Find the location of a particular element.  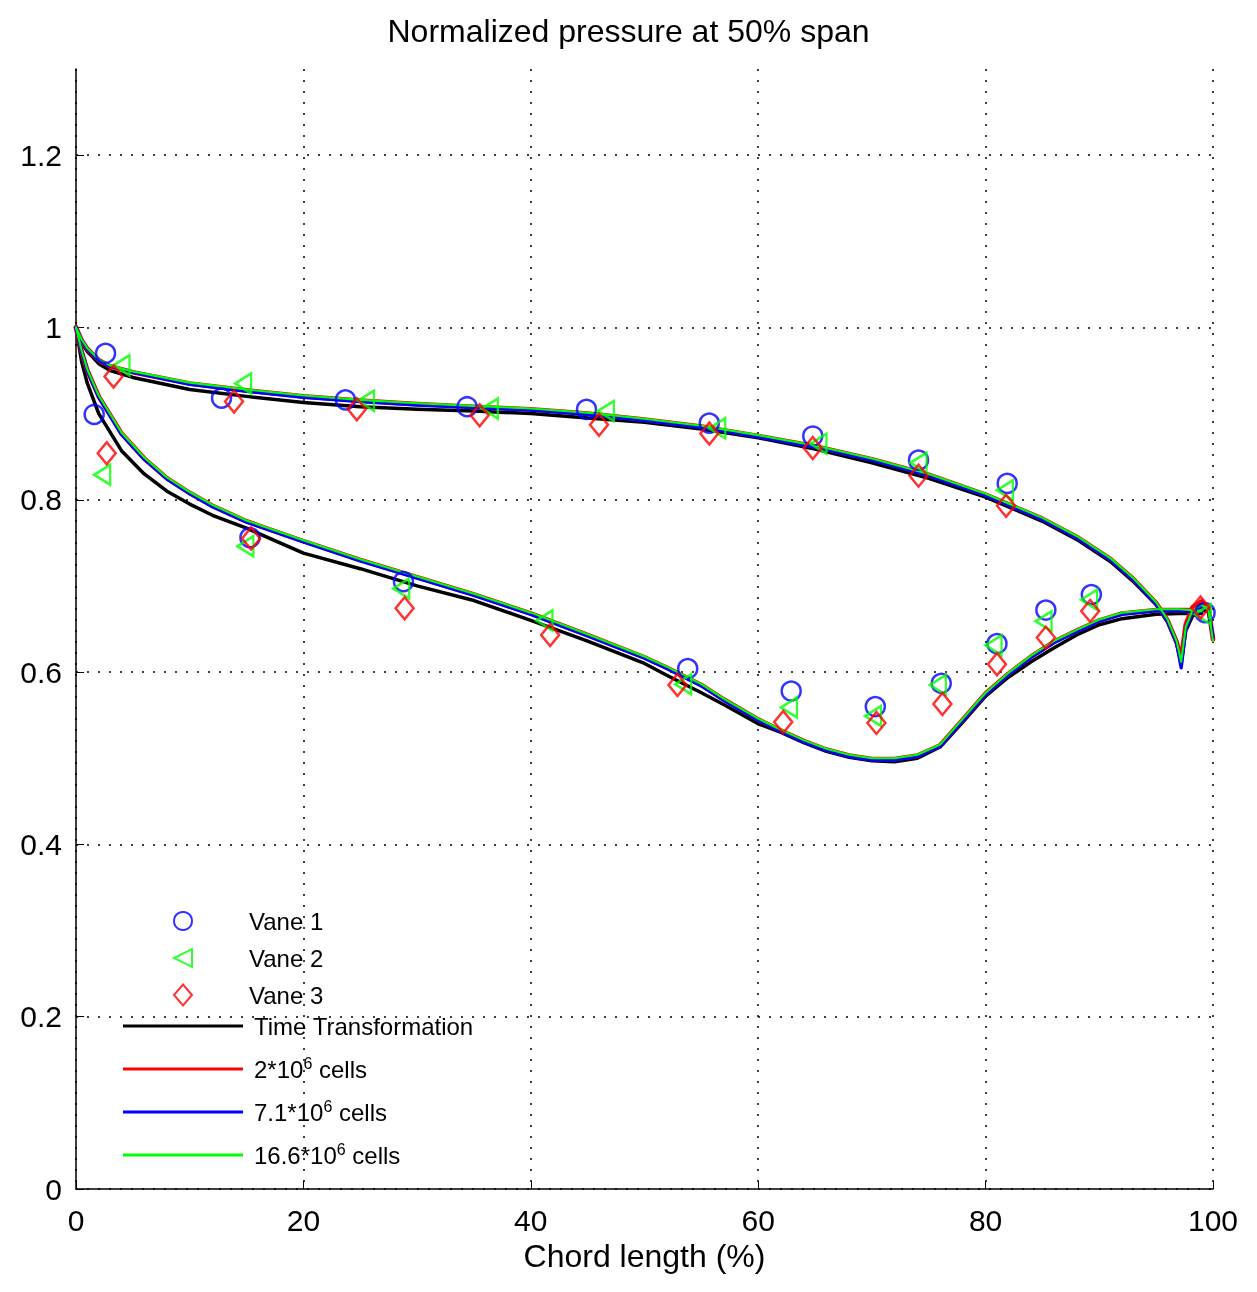

x-axis-title: Chord length (%) is located at coordinates (644, 1255).